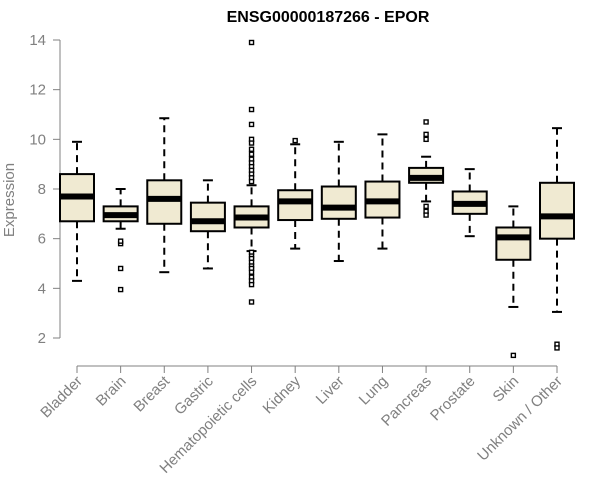 The width and height of the screenshot is (600, 500). I want to click on x-tick-label: Lung, so click(374, 391).